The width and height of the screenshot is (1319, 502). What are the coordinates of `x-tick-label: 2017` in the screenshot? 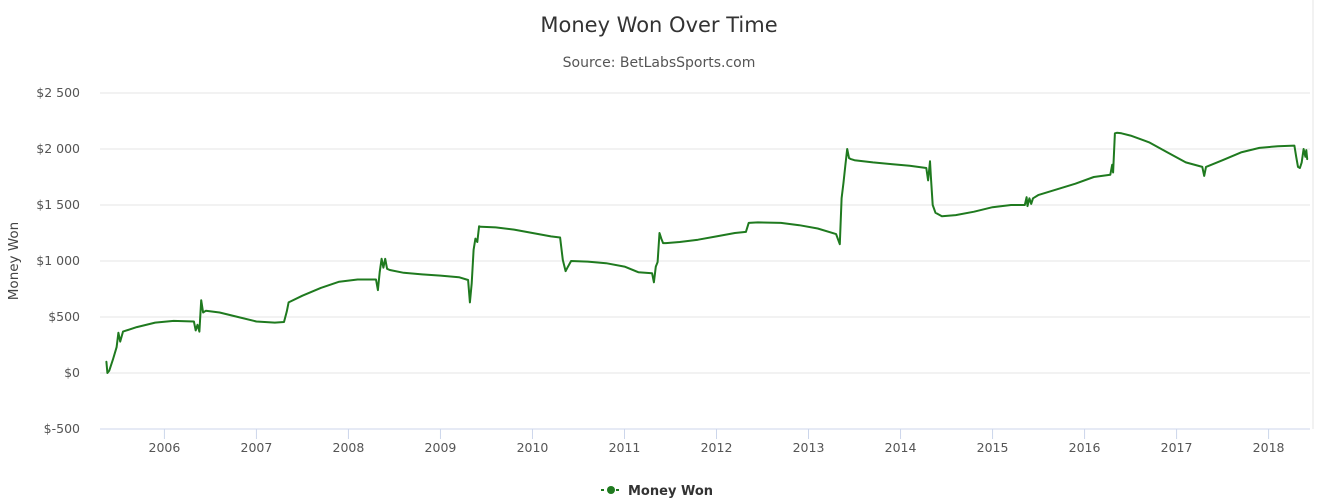 It's located at (1177, 447).